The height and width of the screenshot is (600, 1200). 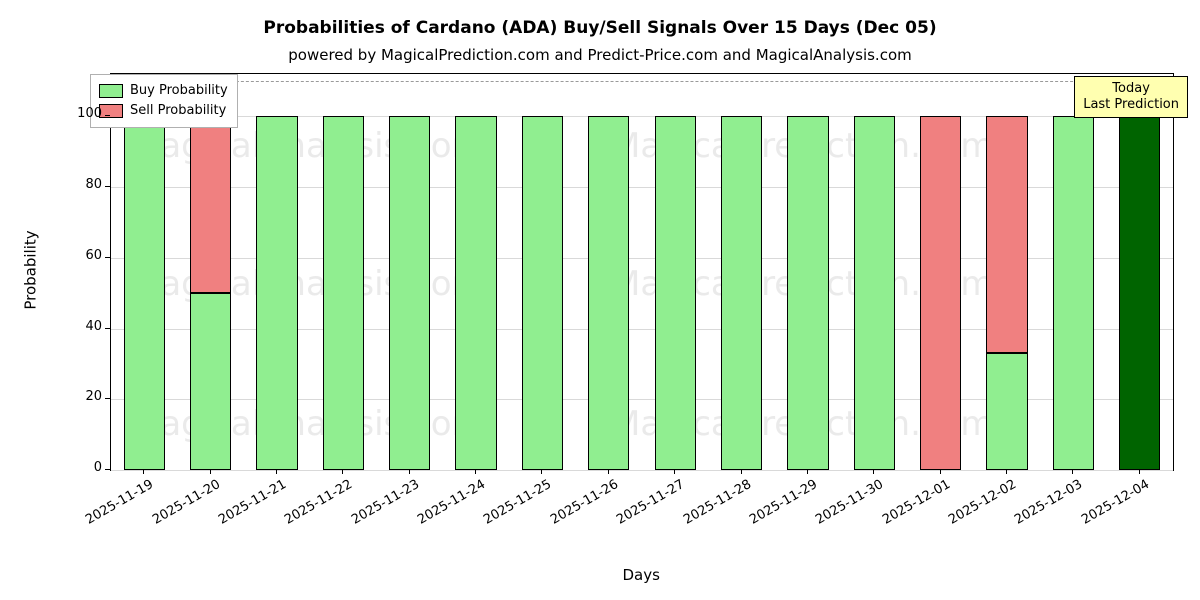 What do you see at coordinates (452, 502) in the screenshot?
I see `x-tick-label: 2025-11-24` at bounding box center [452, 502].